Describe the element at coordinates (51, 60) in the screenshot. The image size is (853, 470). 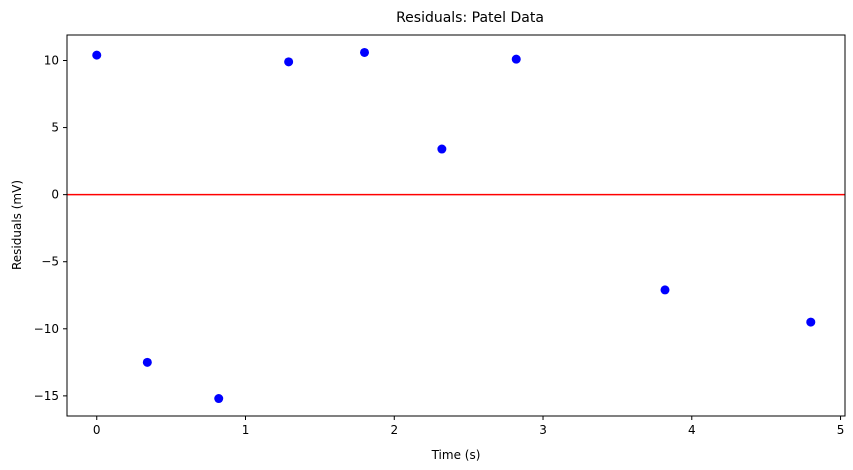
I see `y-tick-label: 10` at that location.